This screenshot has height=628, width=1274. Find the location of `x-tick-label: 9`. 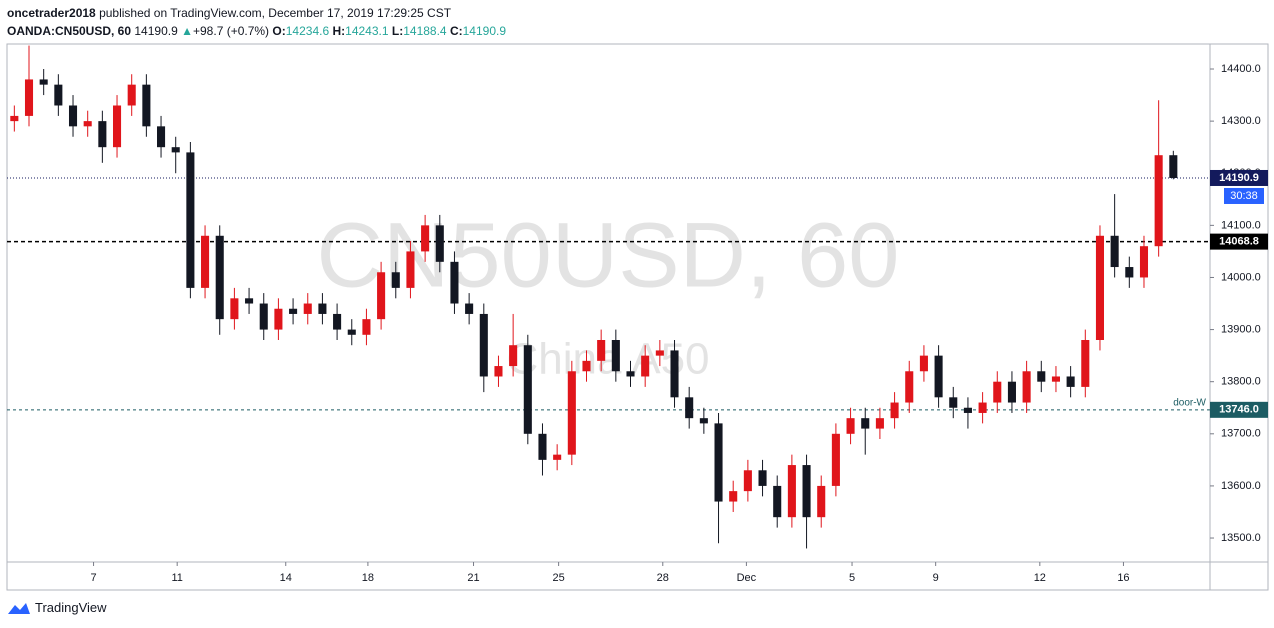

x-tick-label: 9 is located at coordinates (936, 578).